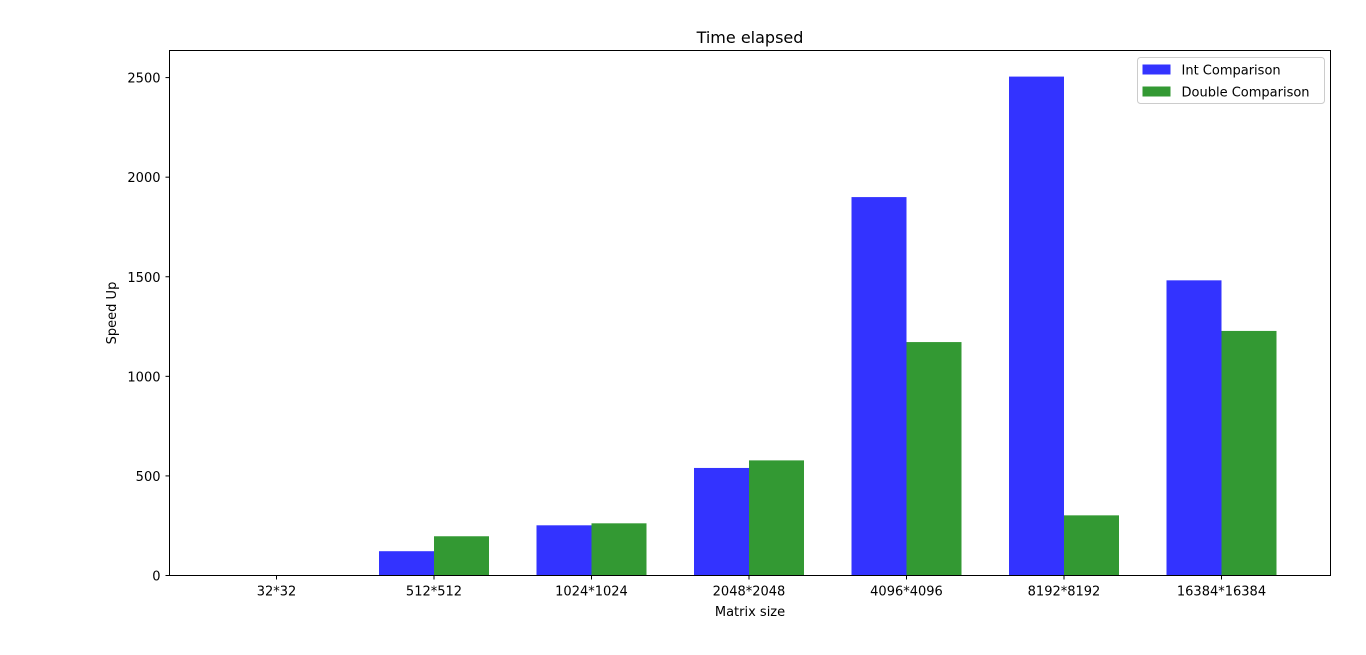 Image resolution: width=1366 pixels, height=655 pixels. I want to click on chart-title: Time elapsed, so click(750, 37).